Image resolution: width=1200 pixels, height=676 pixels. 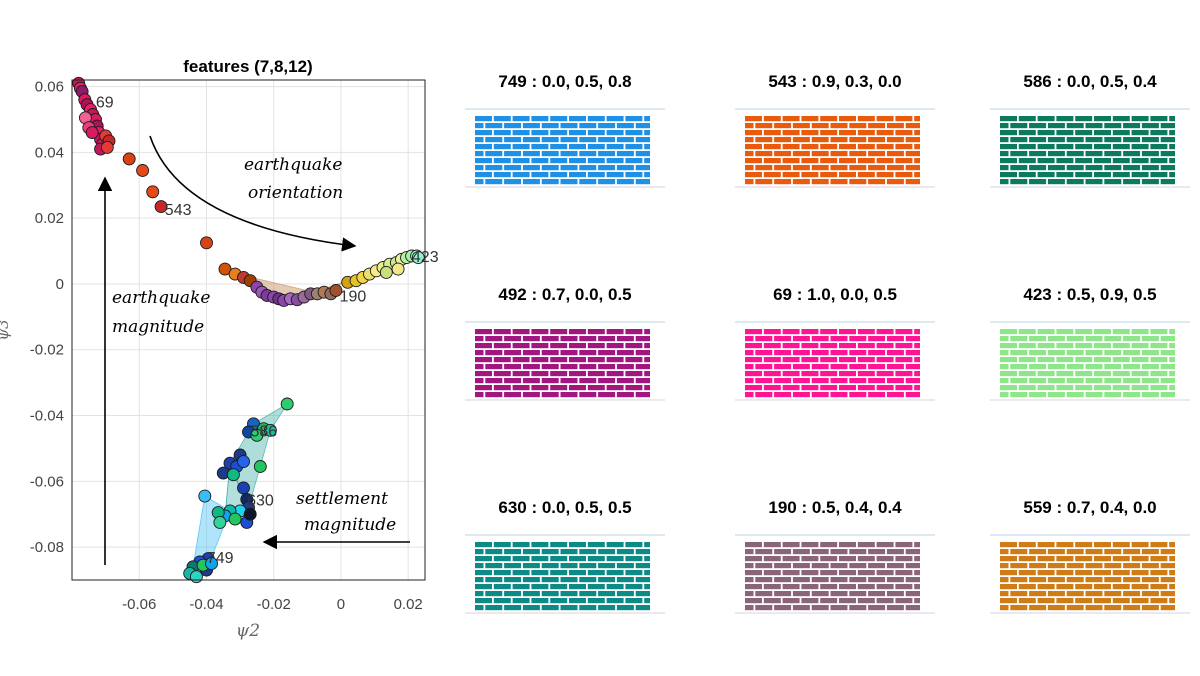 What do you see at coordinates (49, 87) in the screenshot?
I see `y-tick-label: 0.06` at bounding box center [49, 87].